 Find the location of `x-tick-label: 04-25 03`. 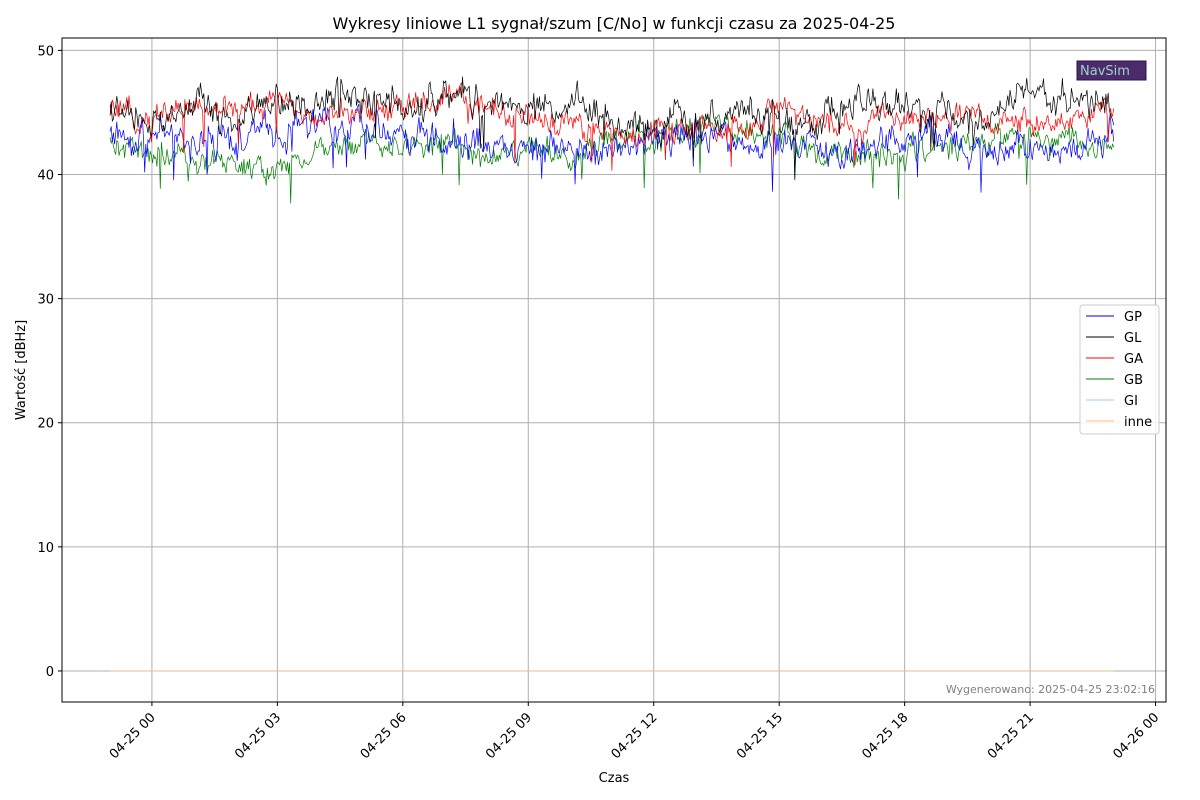

x-tick-label: 04-25 03 is located at coordinates (258, 736).